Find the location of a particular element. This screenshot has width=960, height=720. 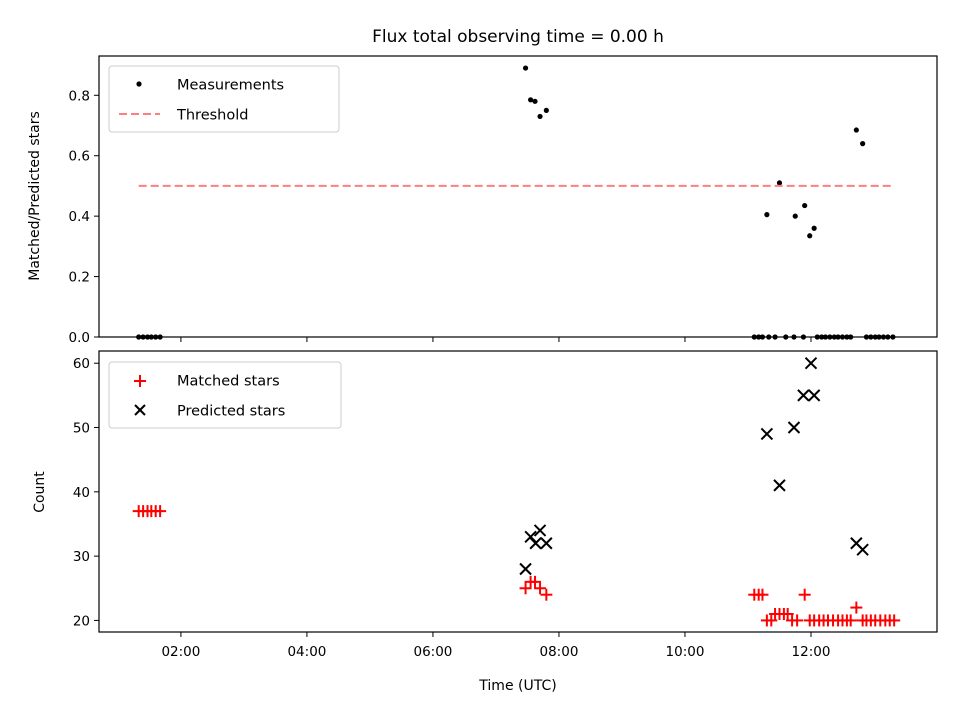

y-tick-label: 0.4 is located at coordinates (79, 217).